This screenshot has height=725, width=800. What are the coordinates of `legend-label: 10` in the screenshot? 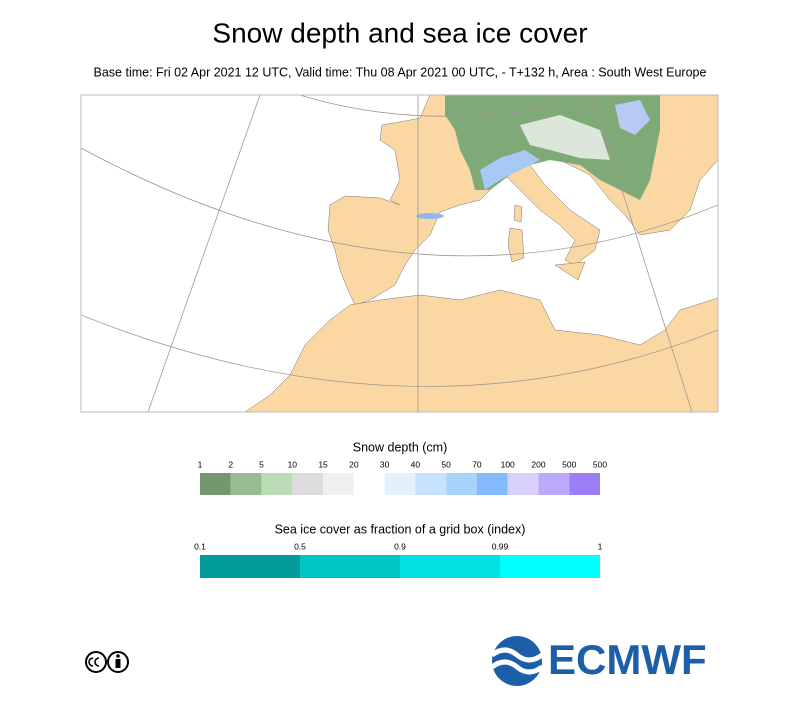 It's located at (293, 464).